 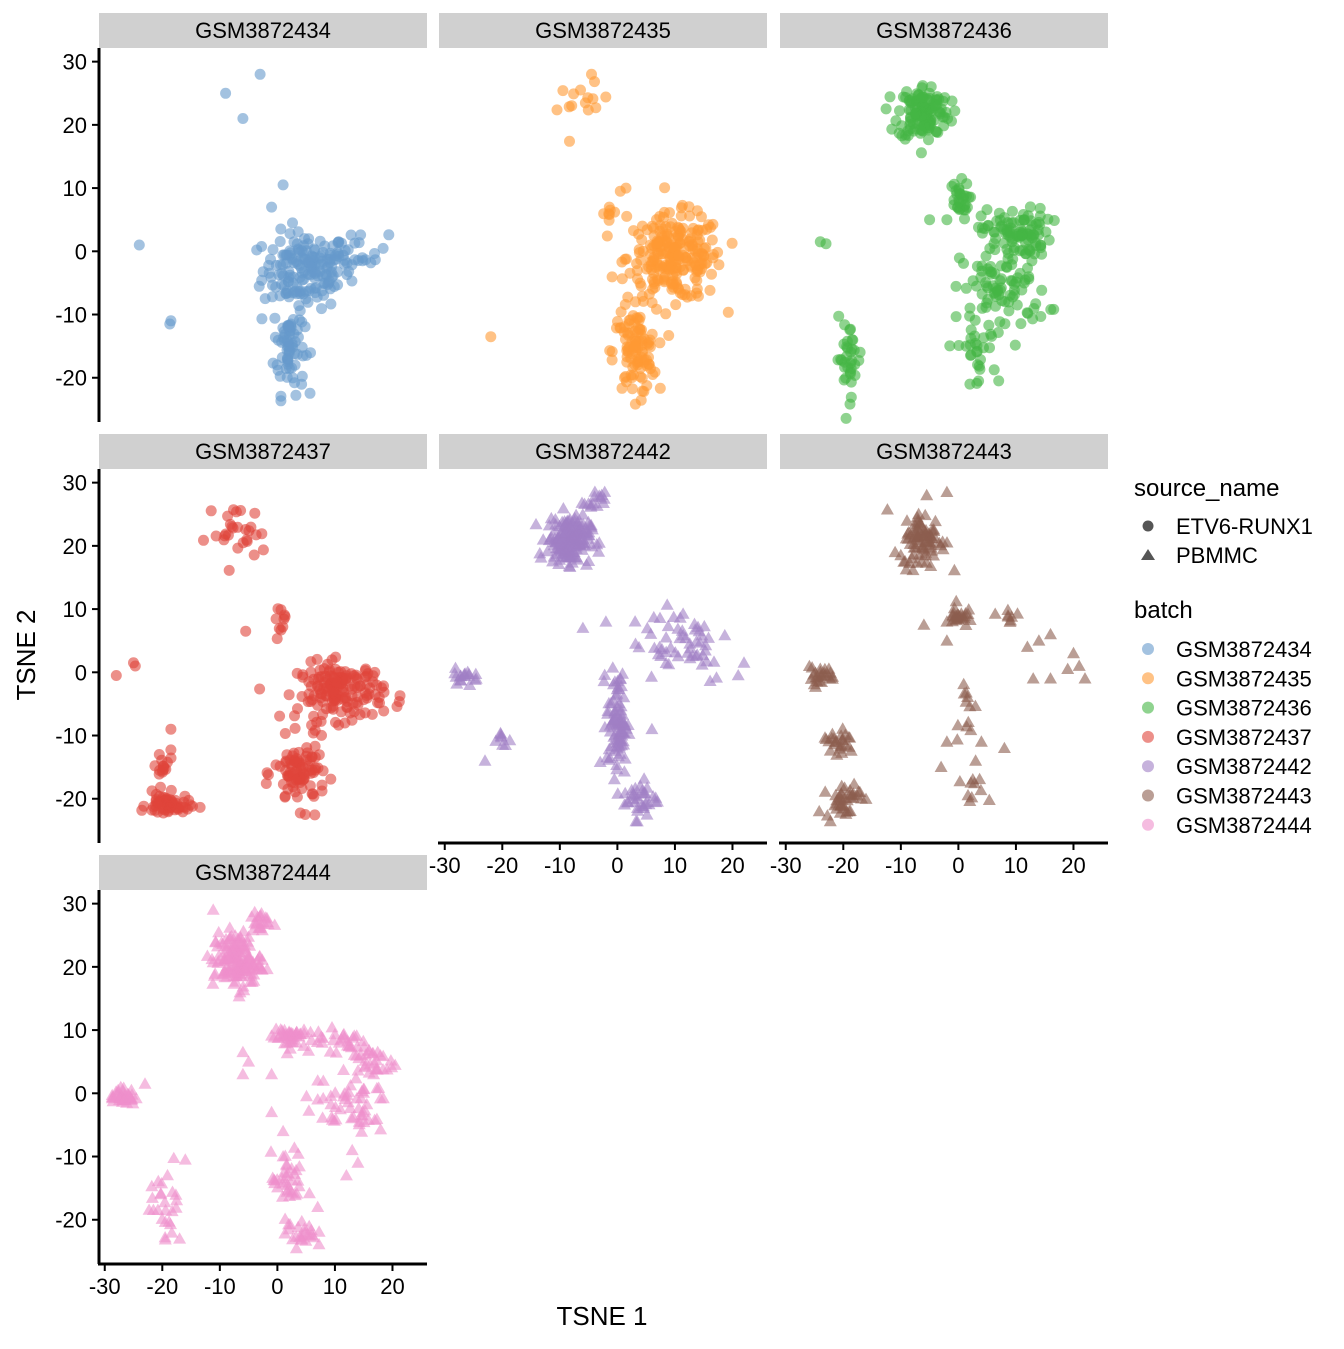 I want to click on facet-title: GSM3872435, so click(x=603, y=30).